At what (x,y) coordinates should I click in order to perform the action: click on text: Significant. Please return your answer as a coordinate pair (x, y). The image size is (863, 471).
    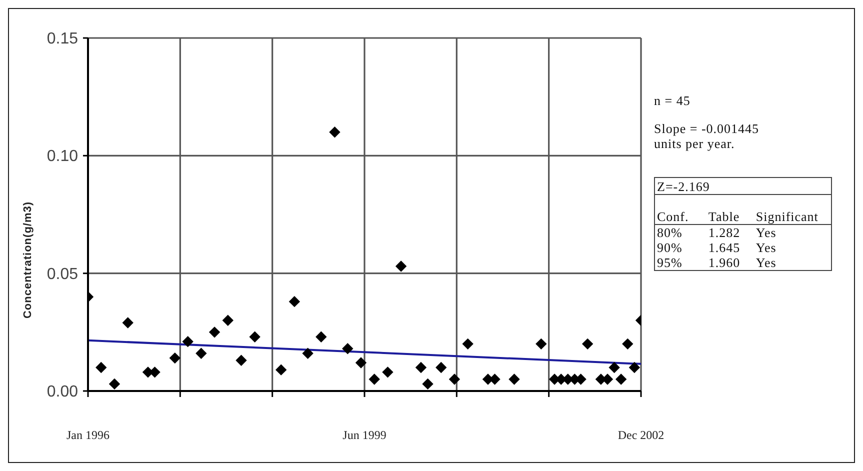
    Looking at the image, I should click on (788, 216).